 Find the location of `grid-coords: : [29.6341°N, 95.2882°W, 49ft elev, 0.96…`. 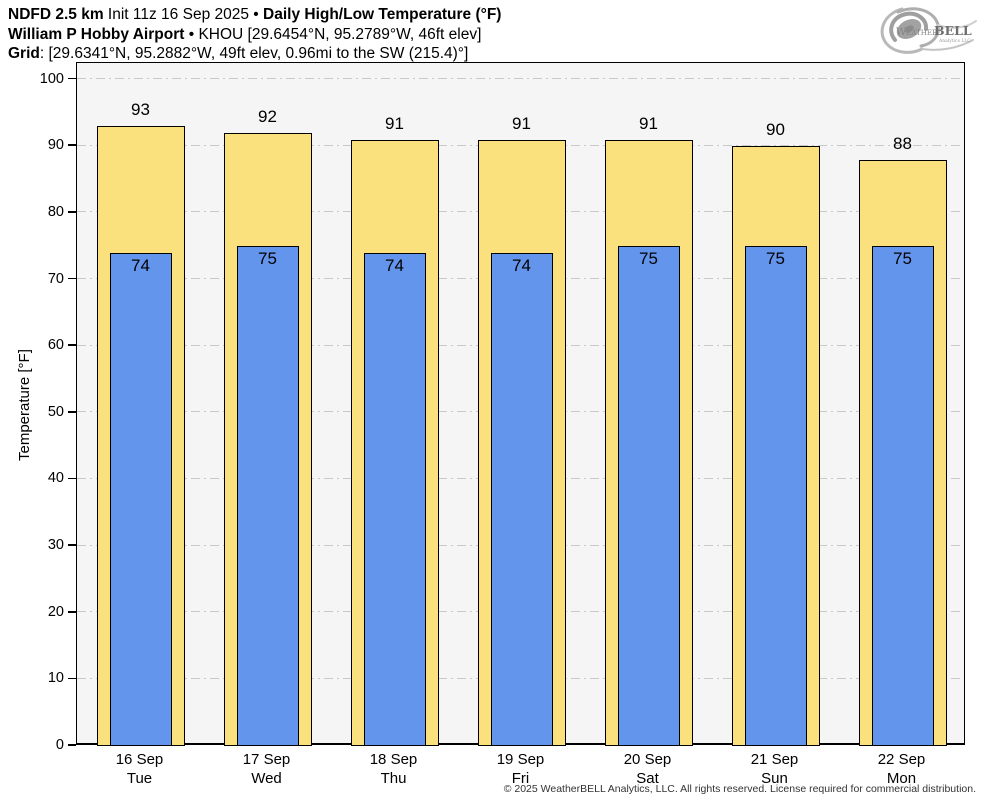

grid-coords: : [29.6341°N, 95.2882°W, 49ft elev, 0.96… is located at coordinates (254, 53).